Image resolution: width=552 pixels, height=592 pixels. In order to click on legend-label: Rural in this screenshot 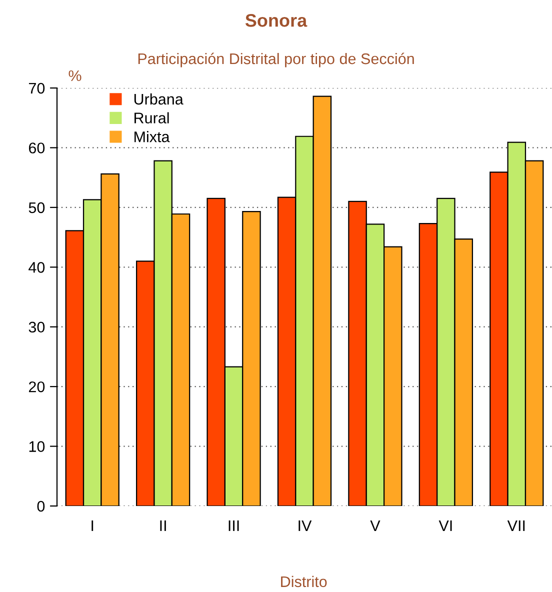, I will do `click(151, 118)`.